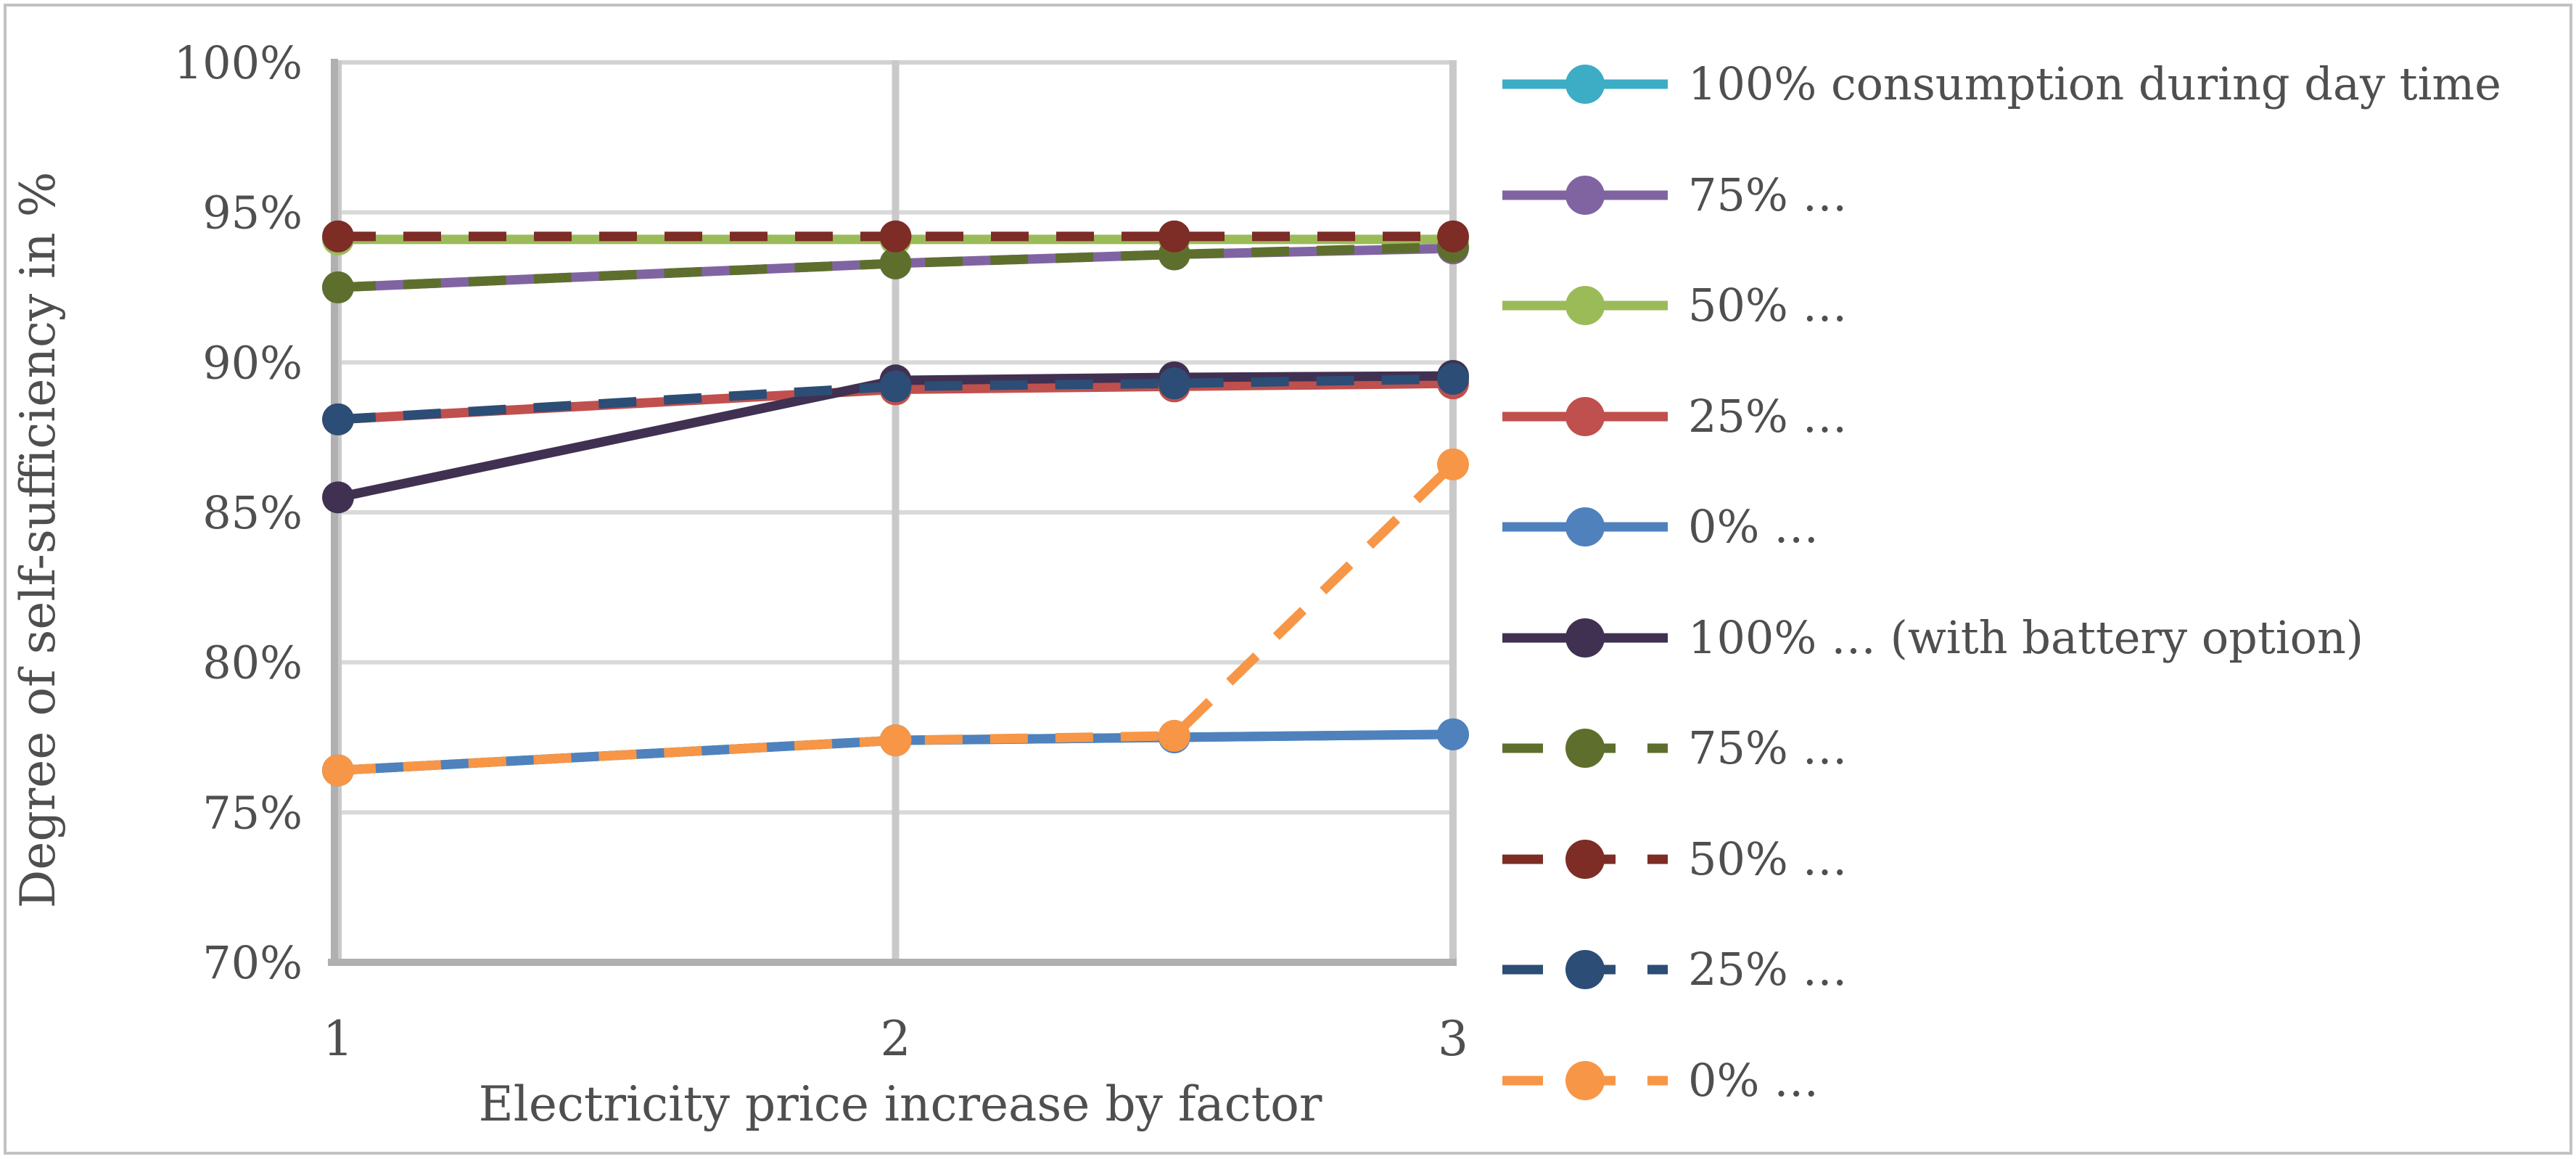  What do you see at coordinates (38, 540) in the screenshot?
I see `y-axis-title: Degree of self-sufficiency in %` at bounding box center [38, 540].